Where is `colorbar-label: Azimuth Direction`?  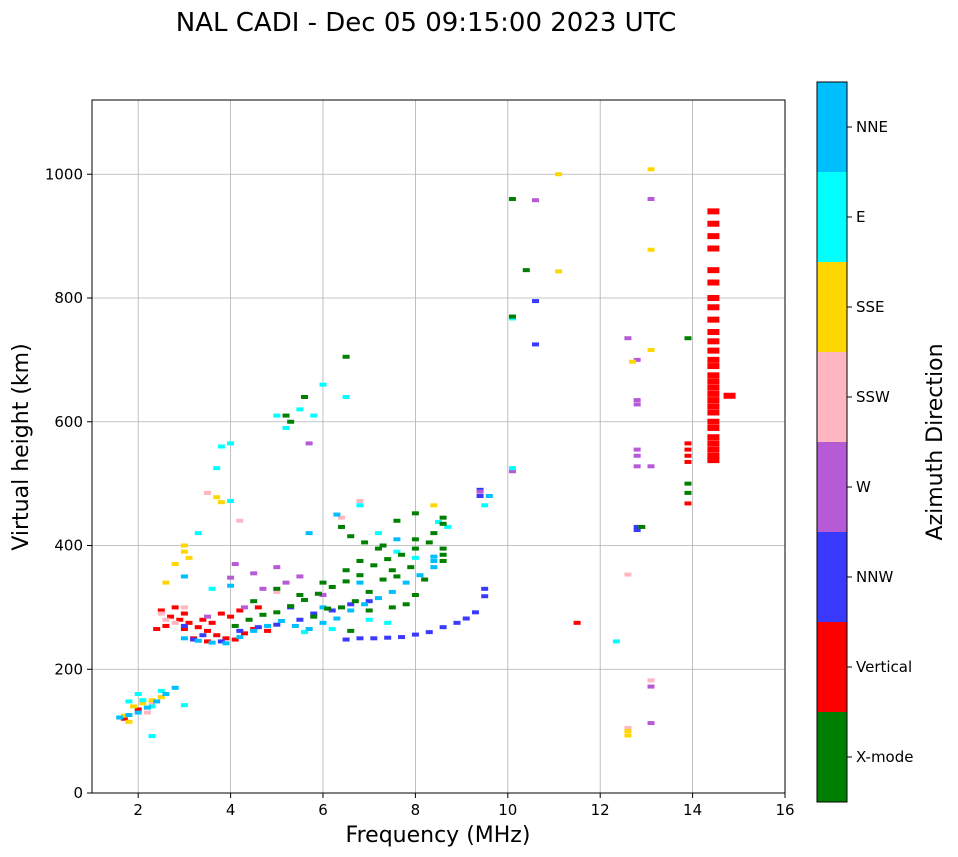
colorbar-label: Azimuth Direction is located at coordinates (935, 441).